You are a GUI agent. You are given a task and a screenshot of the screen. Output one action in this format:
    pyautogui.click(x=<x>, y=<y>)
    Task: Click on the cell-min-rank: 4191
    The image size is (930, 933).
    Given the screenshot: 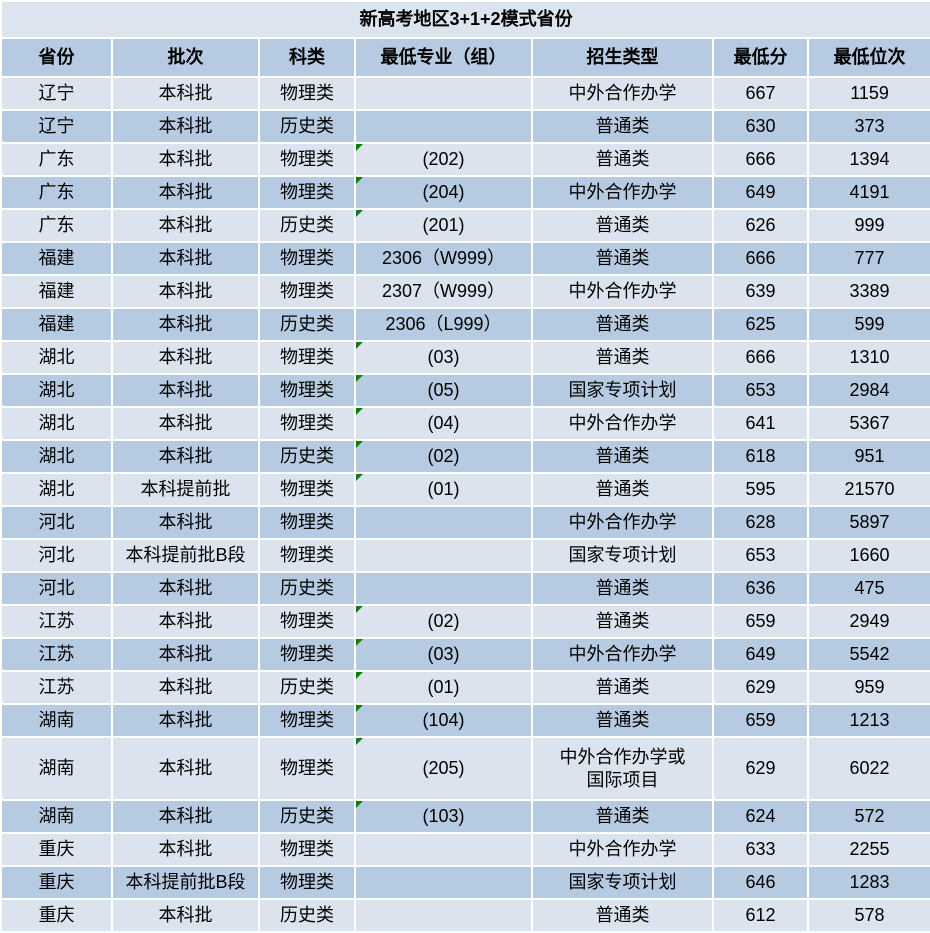 What is the action you would take?
    pyautogui.click(x=868, y=192)
    